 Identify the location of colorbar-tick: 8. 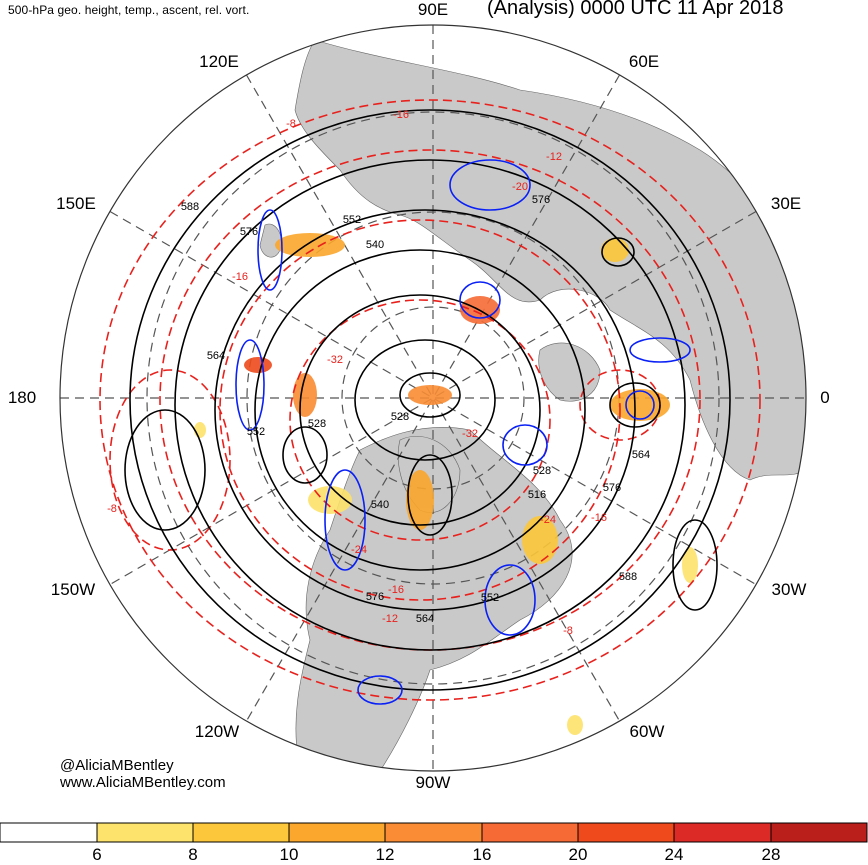
(193, 854).